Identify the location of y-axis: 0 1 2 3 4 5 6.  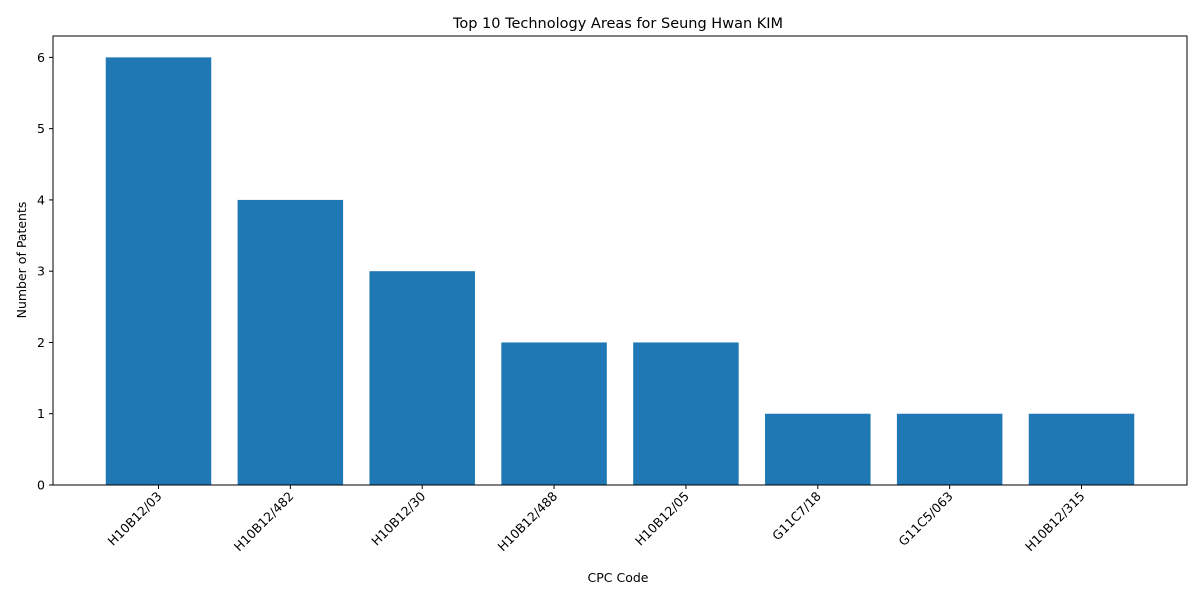
(45, 271).